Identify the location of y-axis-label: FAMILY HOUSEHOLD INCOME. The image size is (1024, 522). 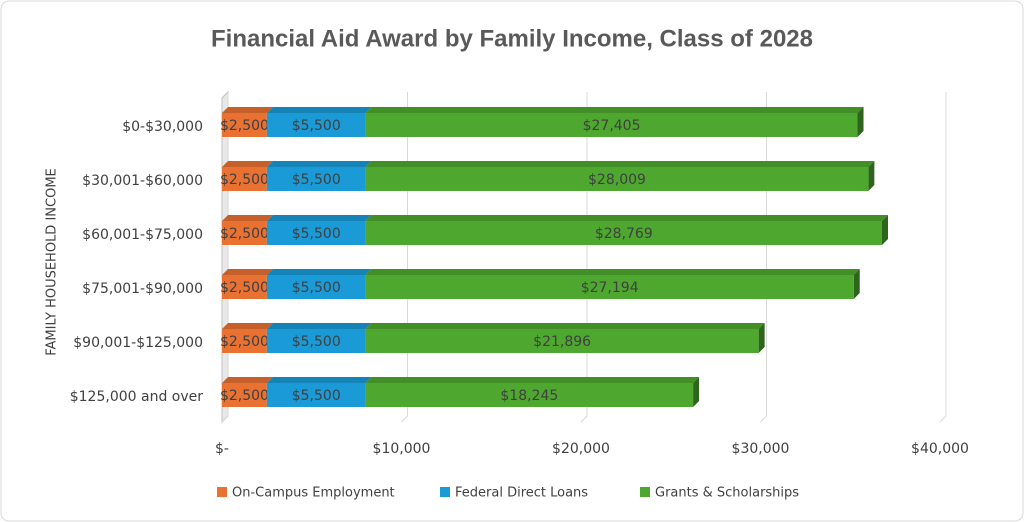
(52, 262).